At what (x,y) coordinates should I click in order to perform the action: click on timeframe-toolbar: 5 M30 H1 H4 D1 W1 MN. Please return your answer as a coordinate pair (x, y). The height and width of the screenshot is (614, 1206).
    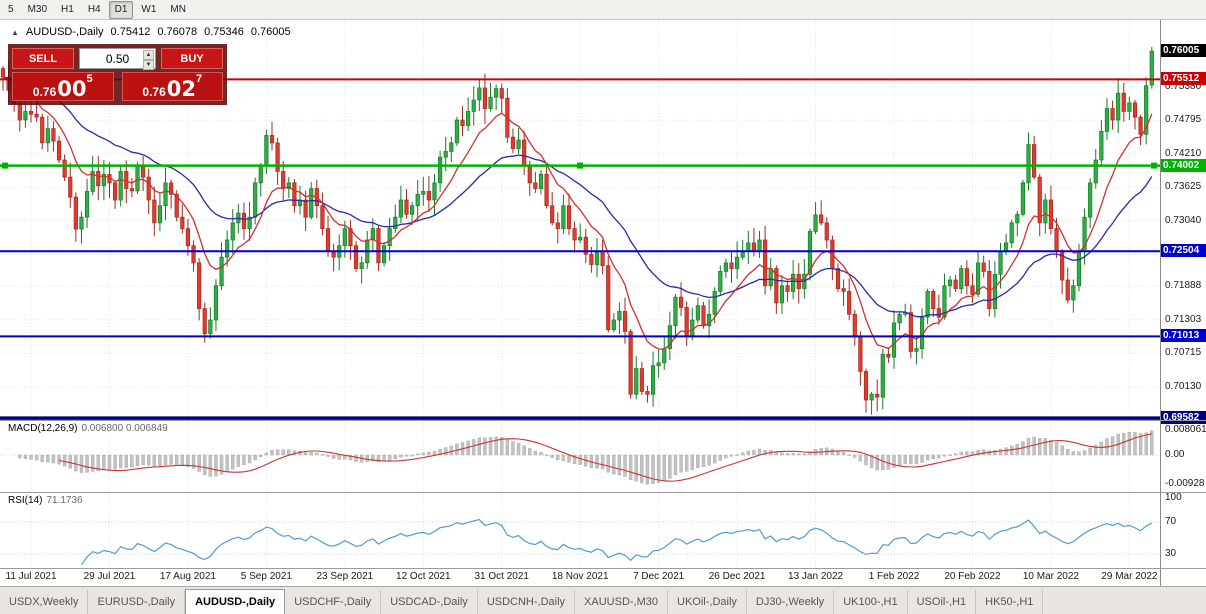
    Looking at the image, I should click on (603, 10).